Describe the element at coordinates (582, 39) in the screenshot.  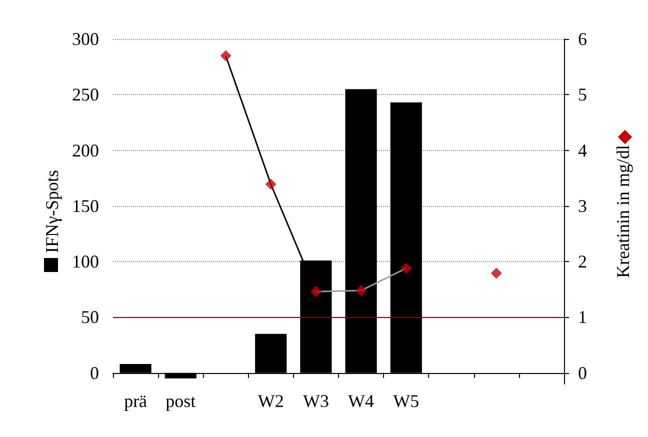
I see `y2-tick-label: 6` at that location.